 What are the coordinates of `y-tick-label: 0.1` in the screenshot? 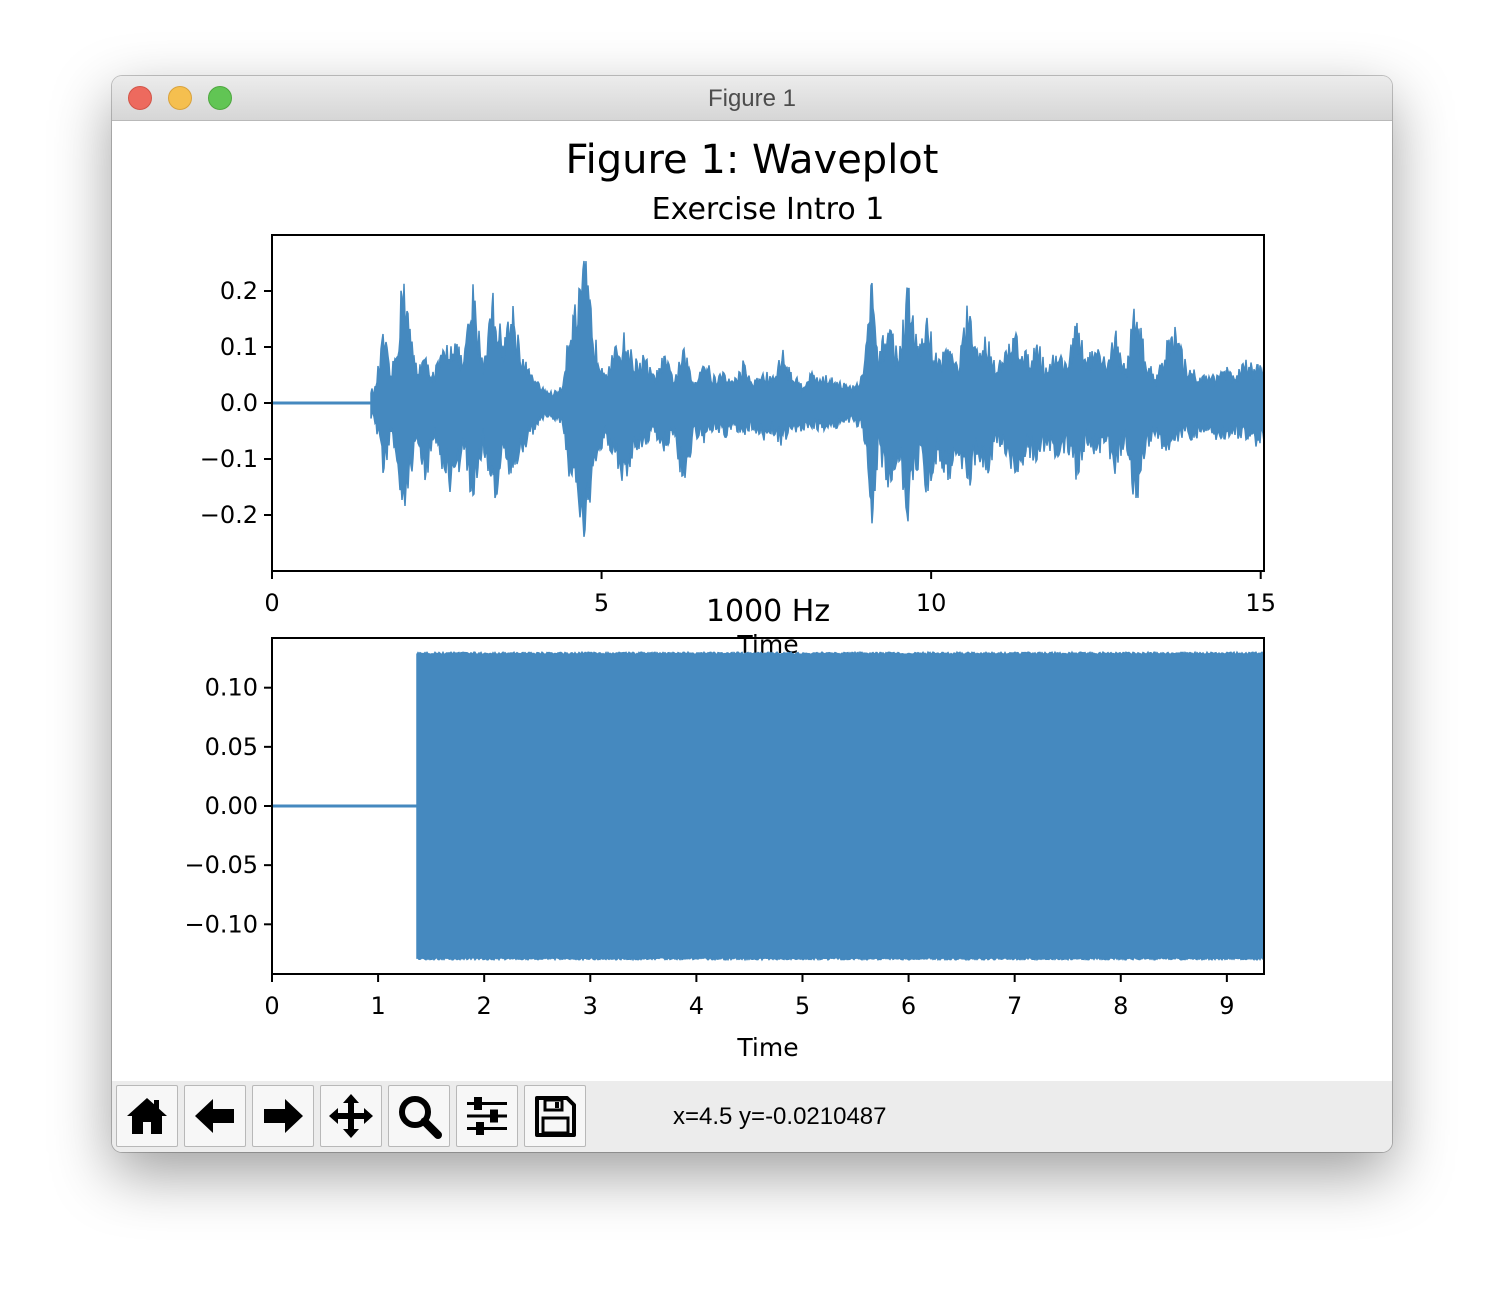 It's located at (239, 347).